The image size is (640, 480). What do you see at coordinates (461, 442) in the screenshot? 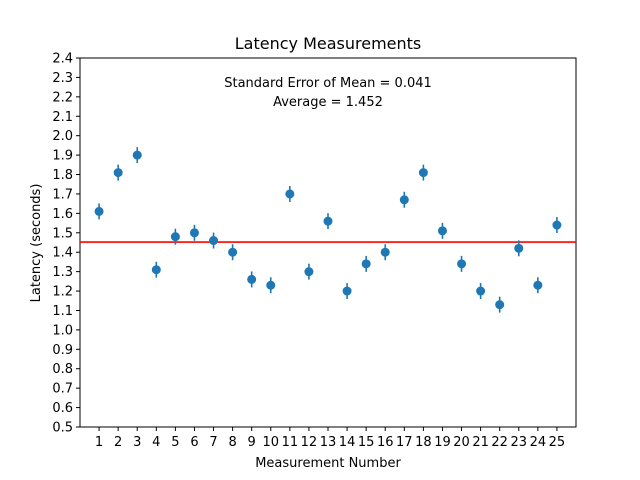
I see `x-tick-label: 20` at bounding box center [461, 442].